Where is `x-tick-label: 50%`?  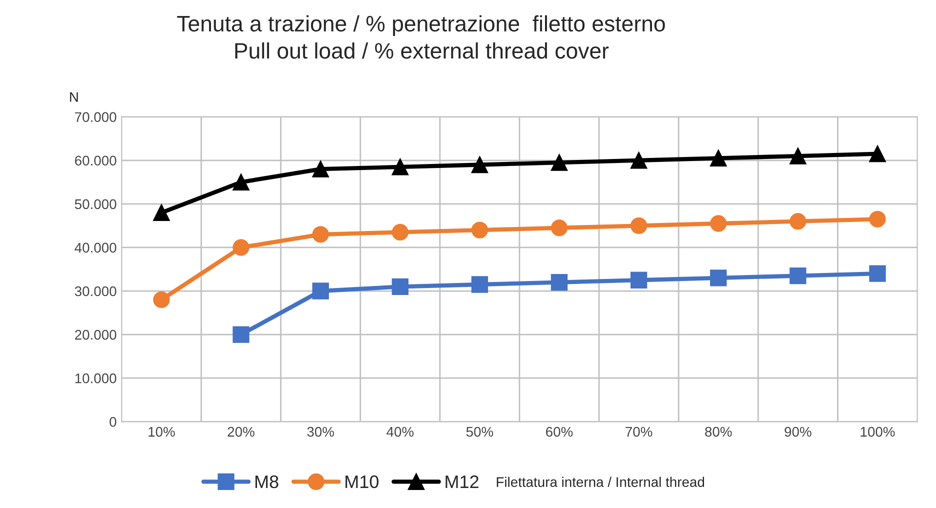 x-tick-label: 50% is located at coordinates (480, 431).